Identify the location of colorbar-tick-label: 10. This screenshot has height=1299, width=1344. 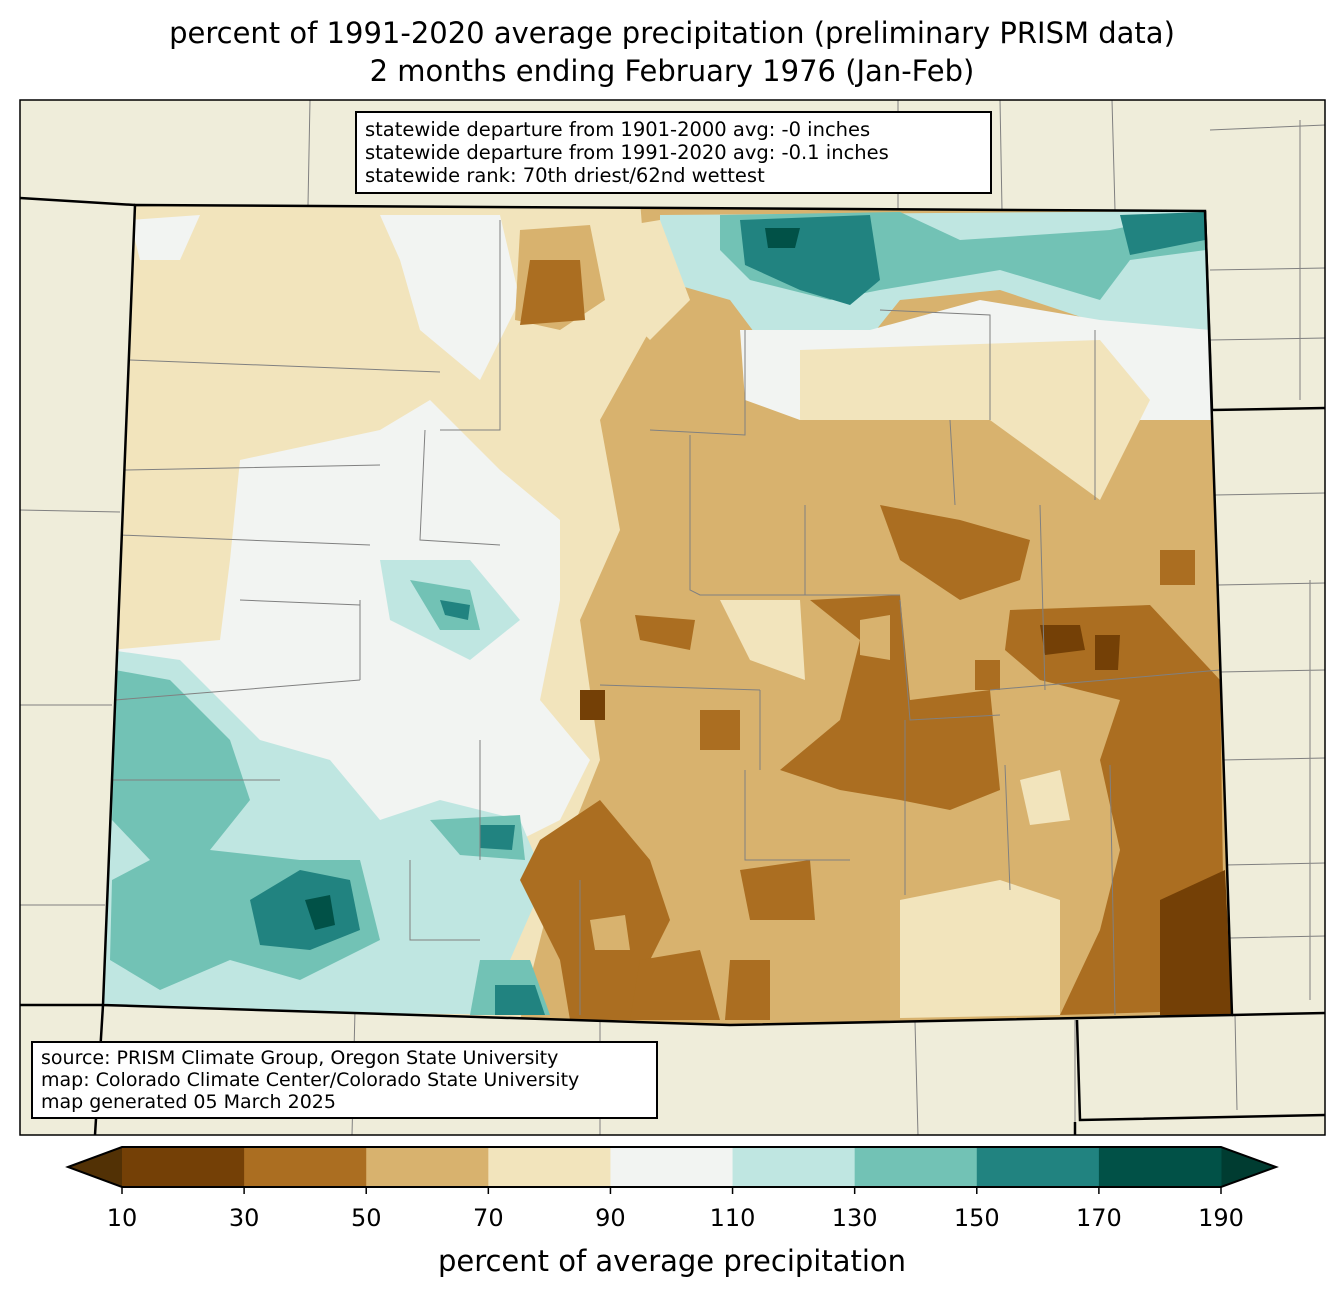
(122, 1218).